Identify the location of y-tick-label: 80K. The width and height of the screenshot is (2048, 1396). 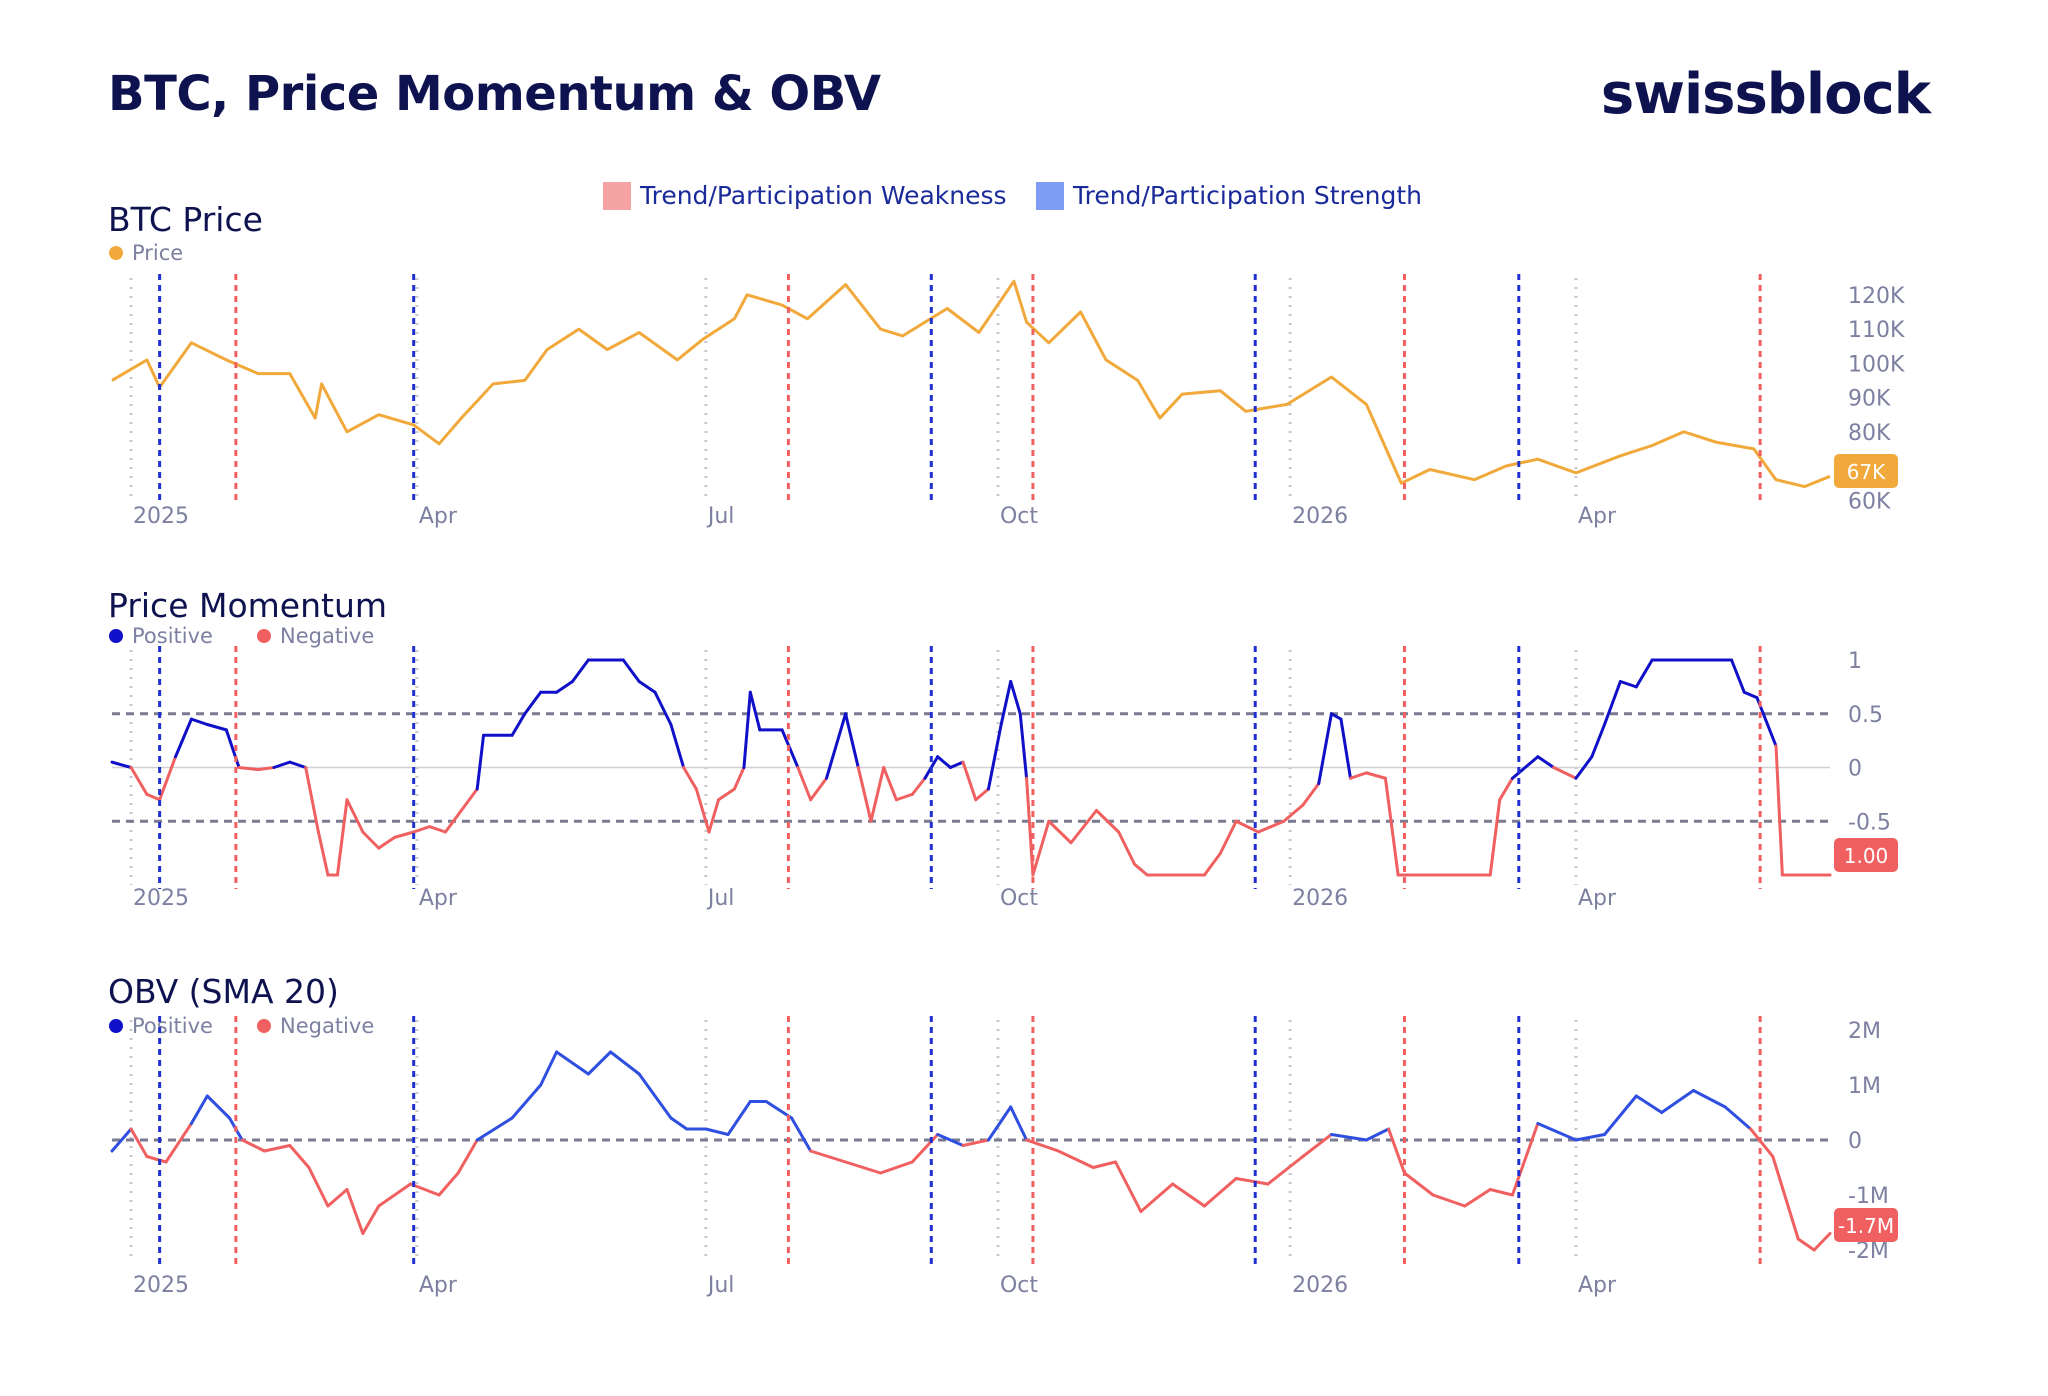
(1869, 433).